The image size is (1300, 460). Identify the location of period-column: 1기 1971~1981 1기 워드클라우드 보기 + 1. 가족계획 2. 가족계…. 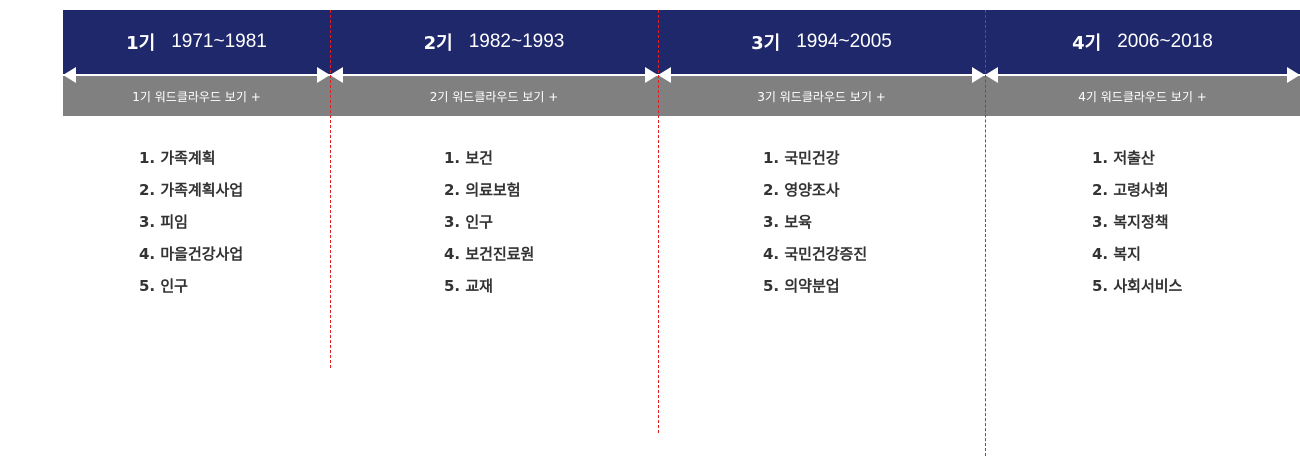
(196, 152).